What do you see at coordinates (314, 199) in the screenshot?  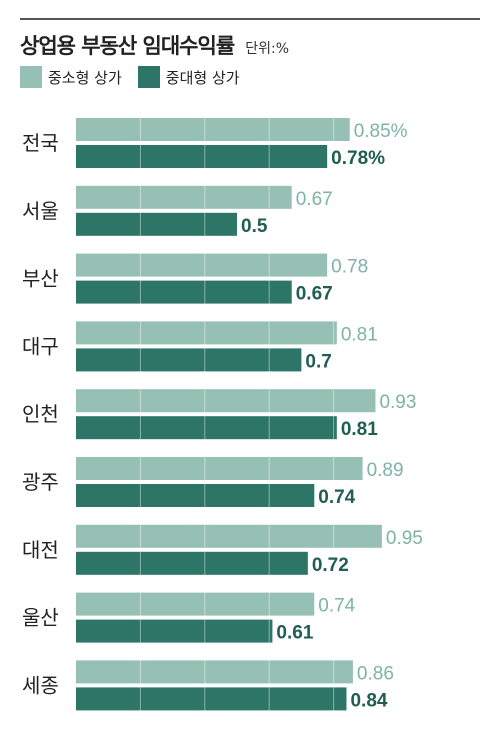 I see `value-label-small: 0.67` at bounding box center [314, 199].